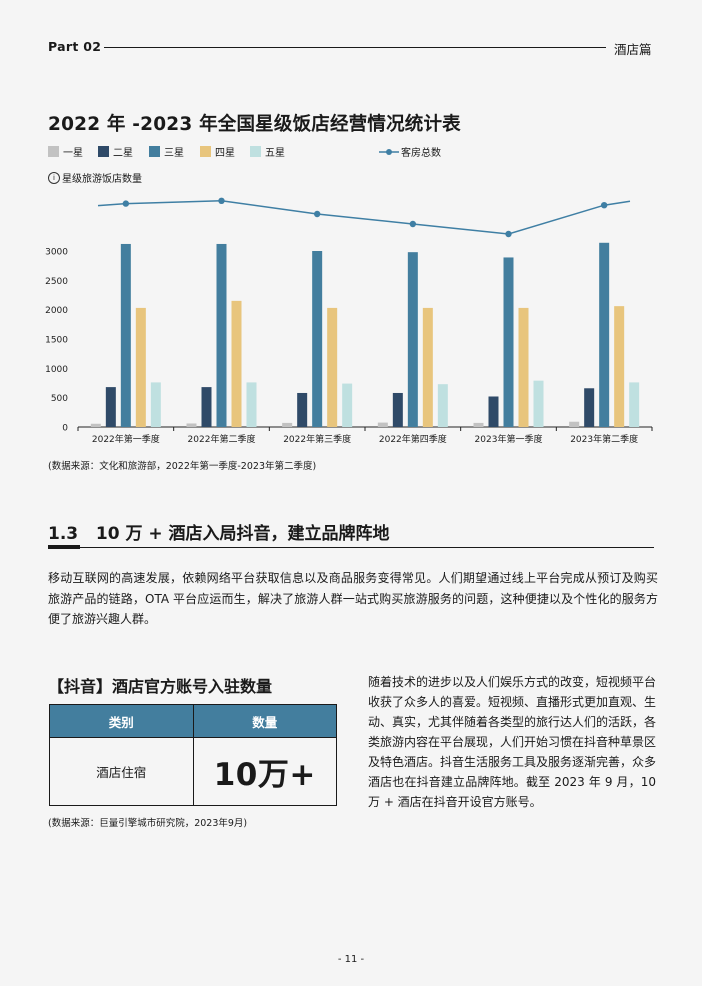 The image size is (702, 986). Describe the element at coordinates (317, 439) in the screenshot. I see `x-tick-label: 2022年第三季度` at that location.